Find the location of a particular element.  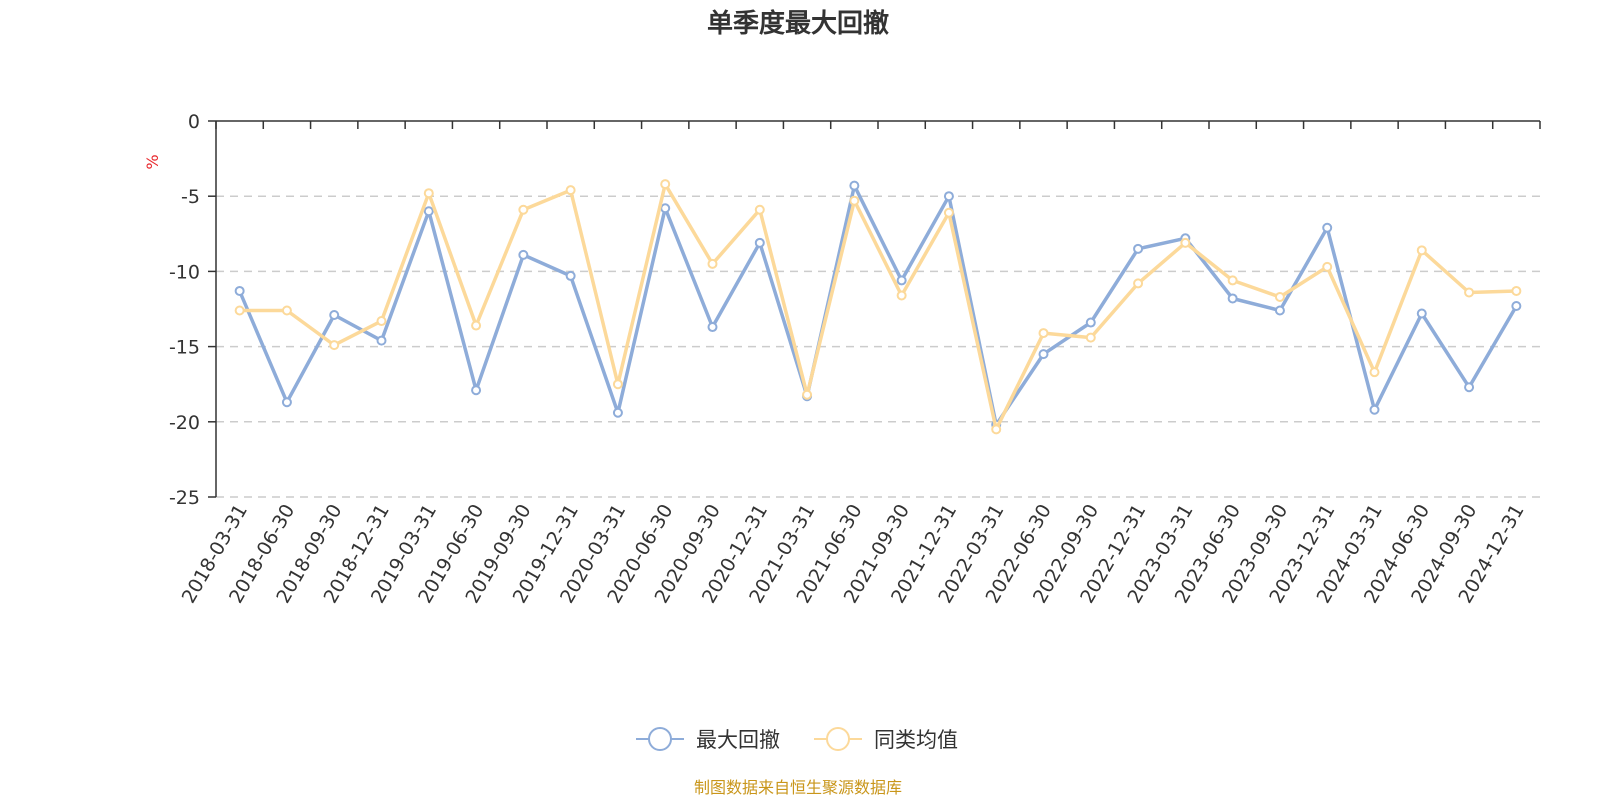

y-tick-label: -20 is located at coordinates (184, 423).